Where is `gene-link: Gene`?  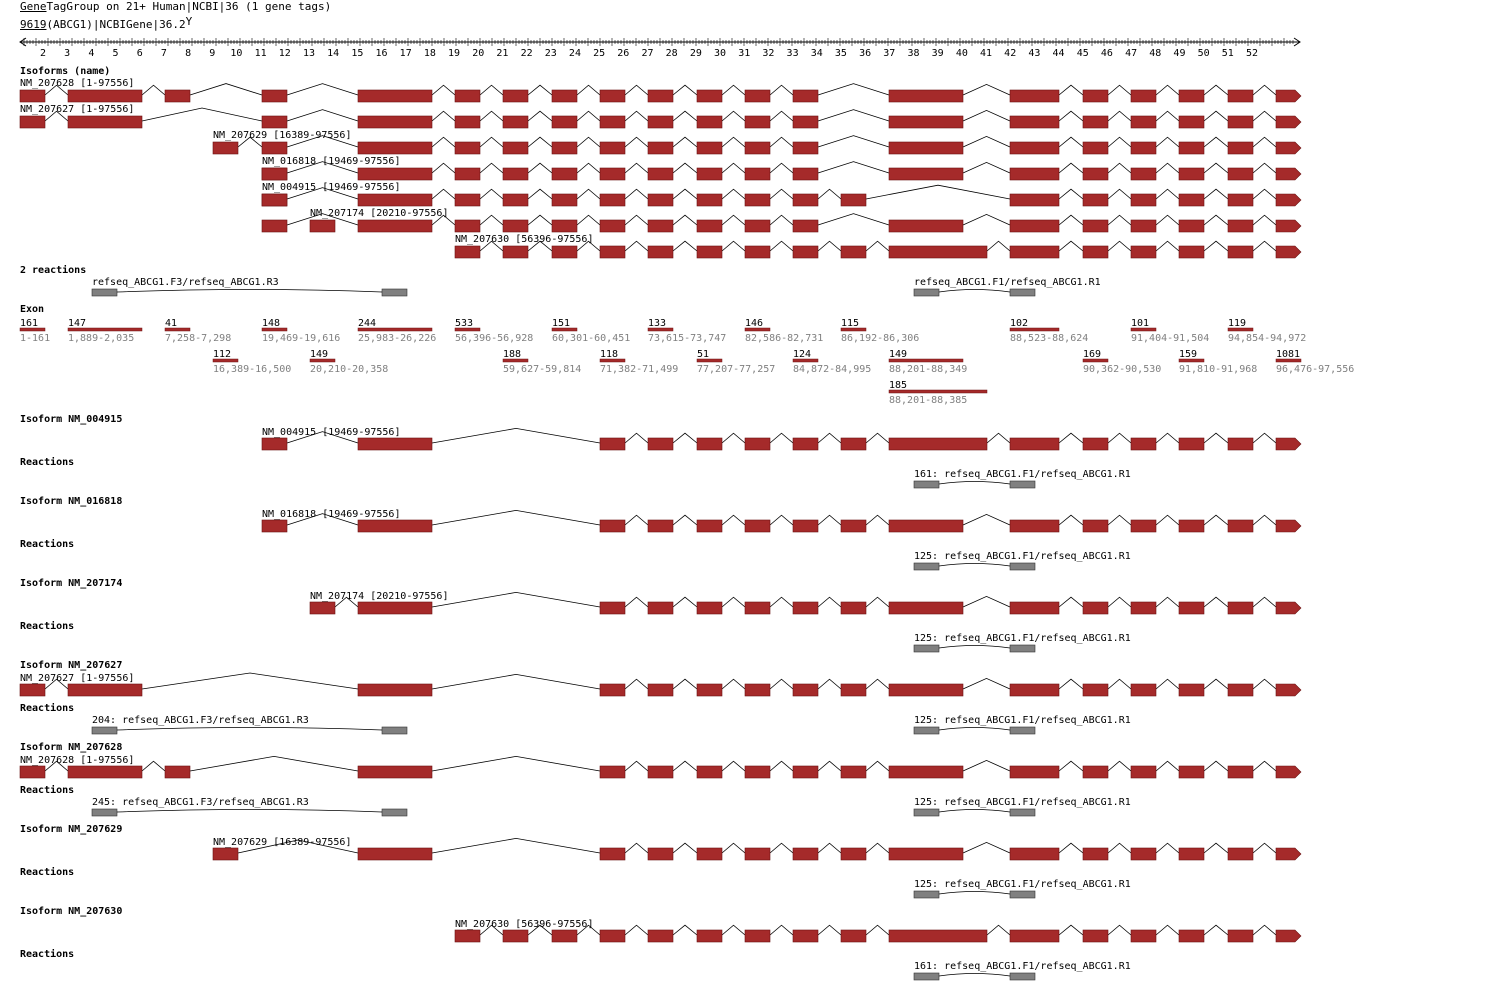 gene-link: Gene is located at coordinates (33, 6).